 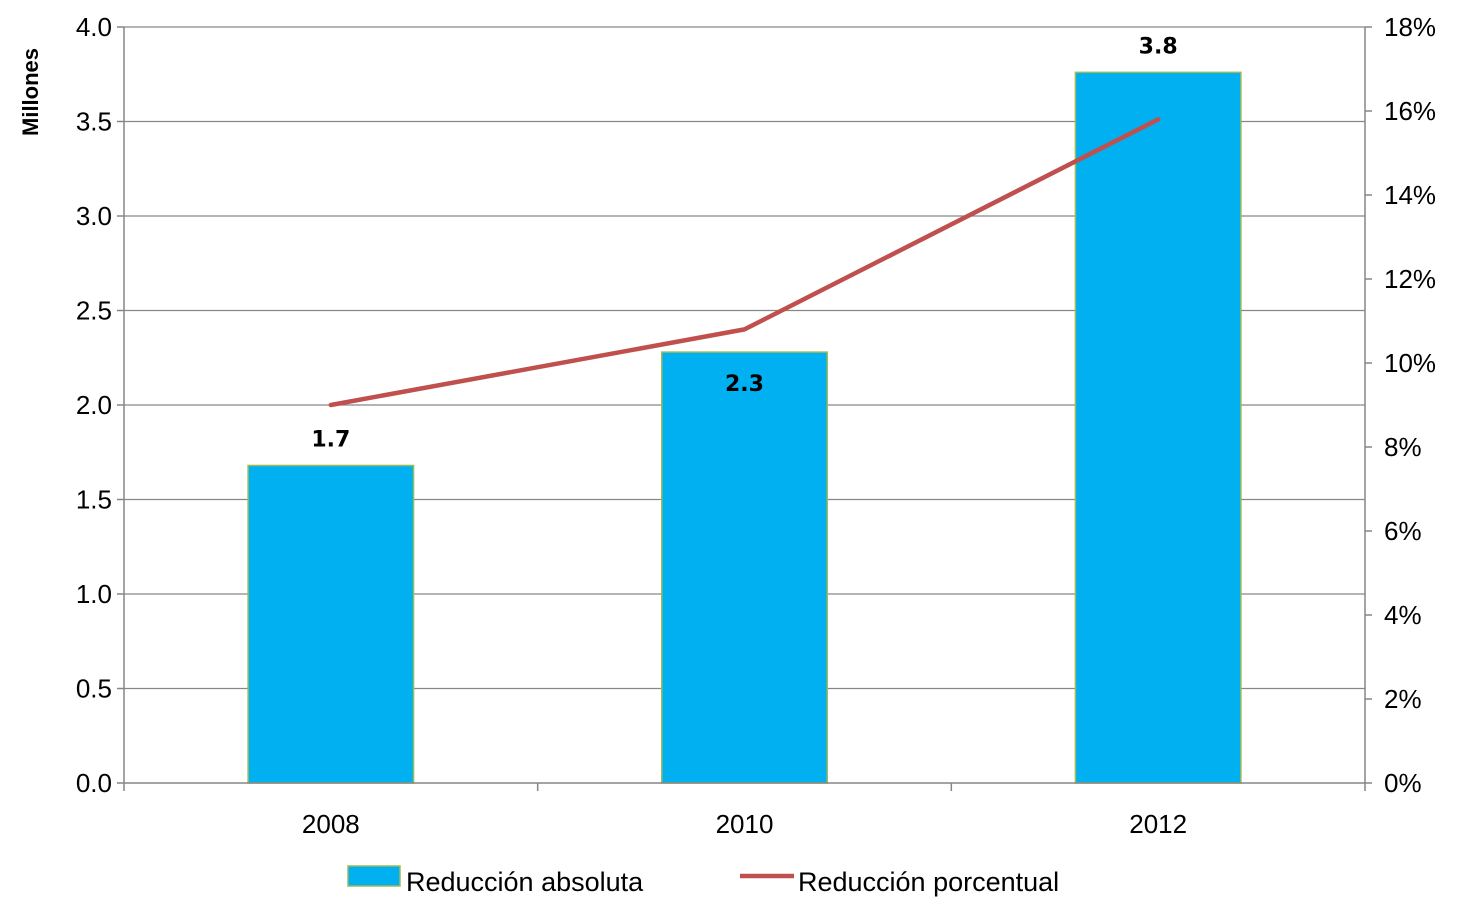 What do you see at coordinates (330, 439) in the screenshot?
I see `bar-value-label: 1.7` at bounding box center [330, 439].